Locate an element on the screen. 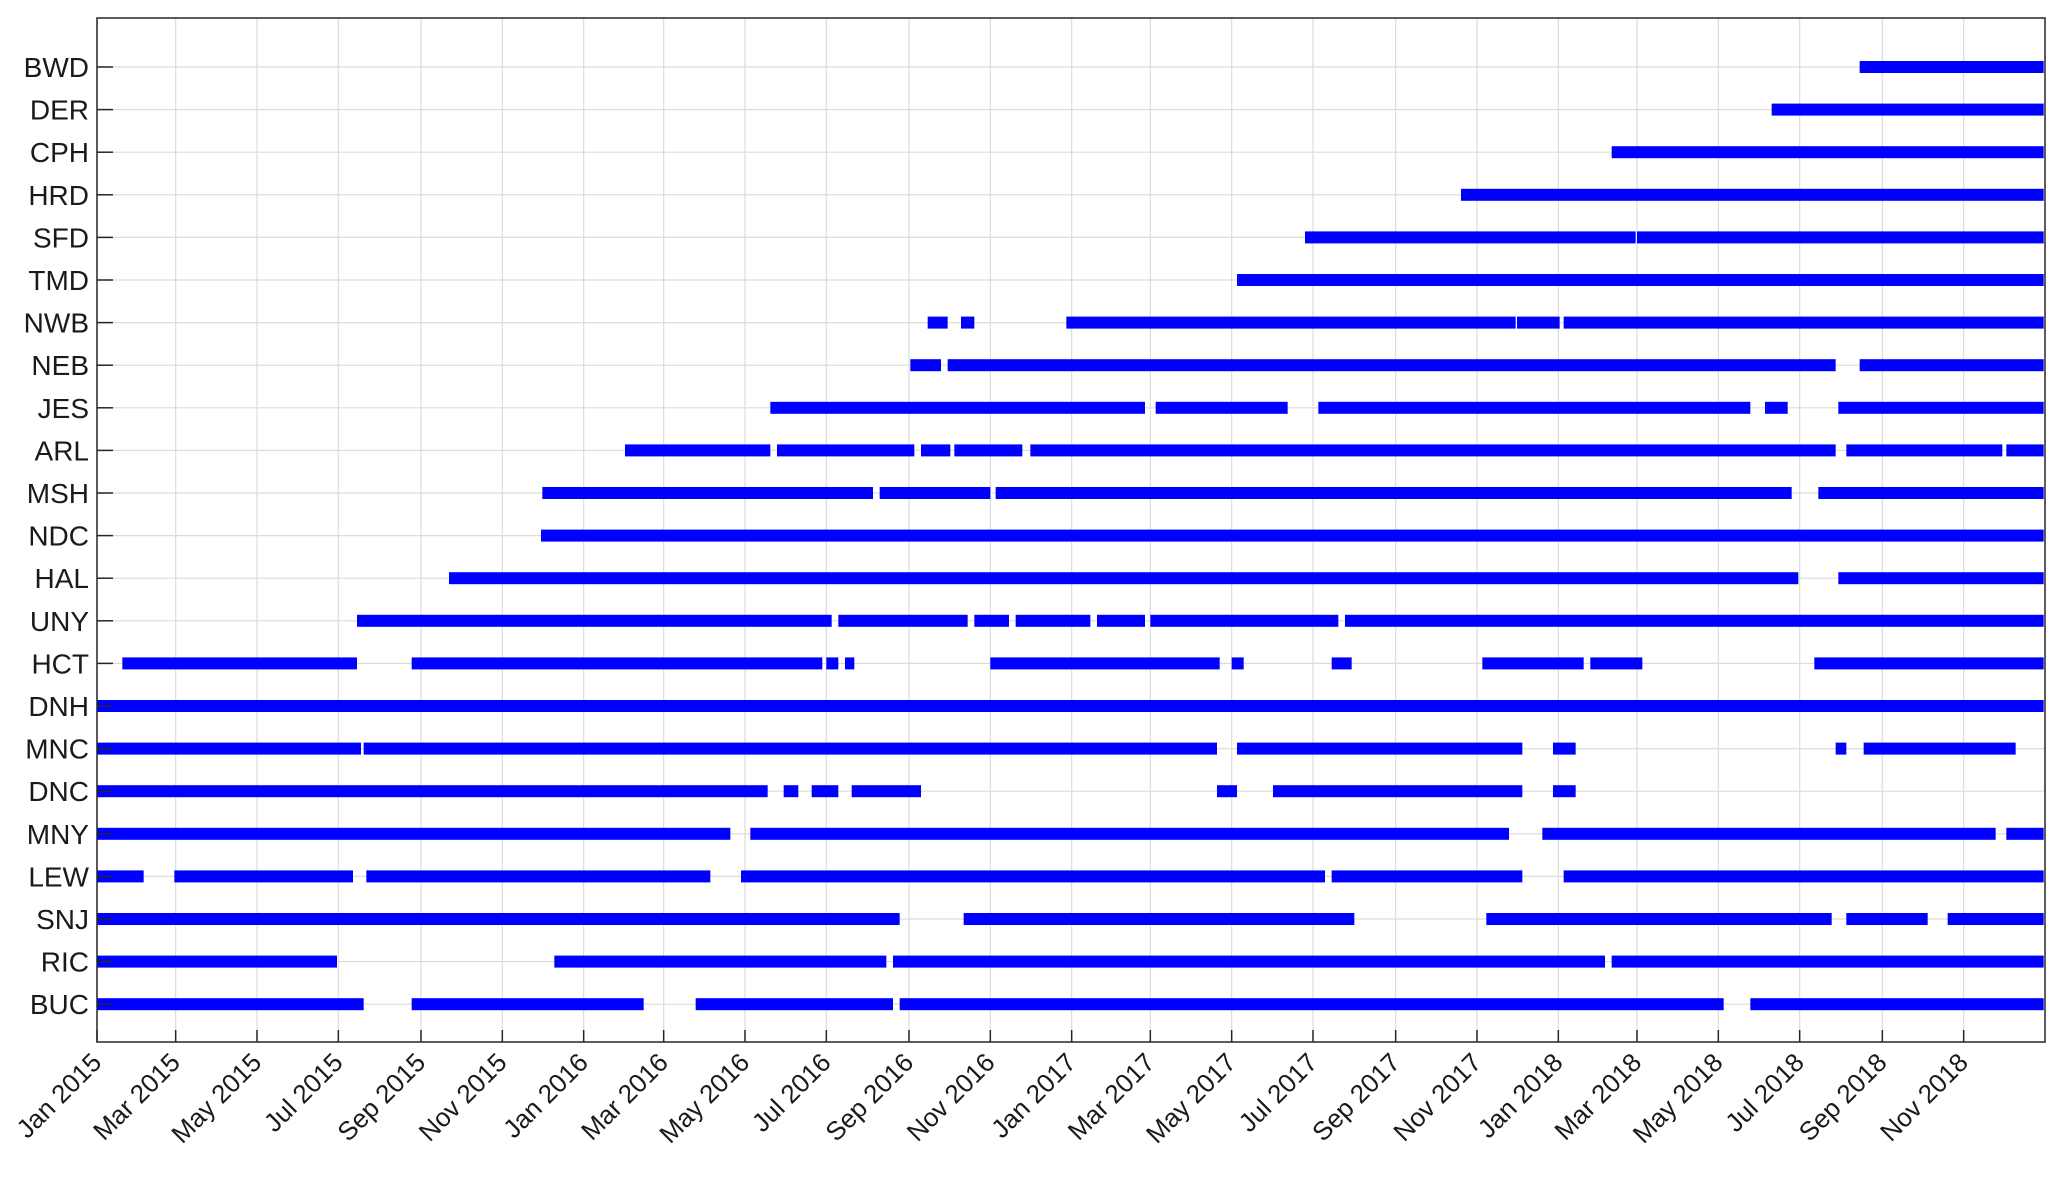 This screenshot has width=2067, height=1200. y-tick-label-msh: MSH is located at coordinates (58, 493).